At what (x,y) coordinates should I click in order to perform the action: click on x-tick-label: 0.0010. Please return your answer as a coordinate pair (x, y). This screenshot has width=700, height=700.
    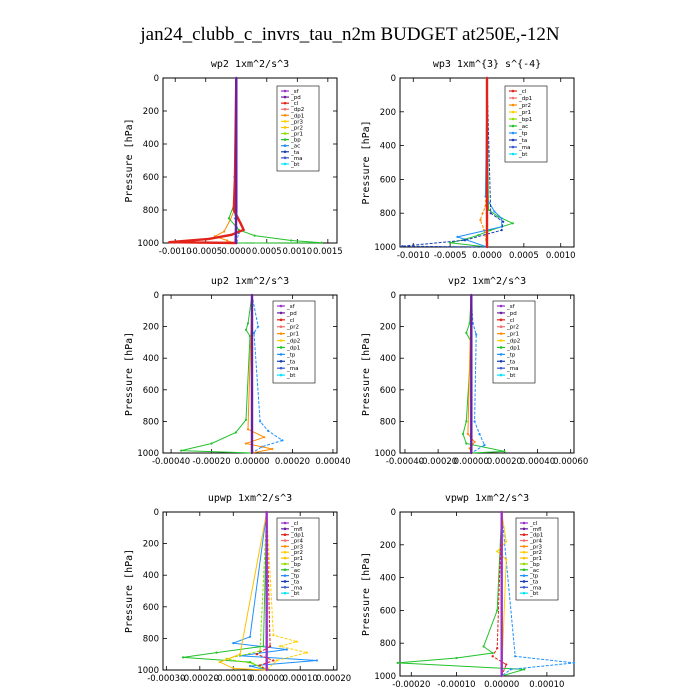
    Looking at the image, I should click on (297, 252).